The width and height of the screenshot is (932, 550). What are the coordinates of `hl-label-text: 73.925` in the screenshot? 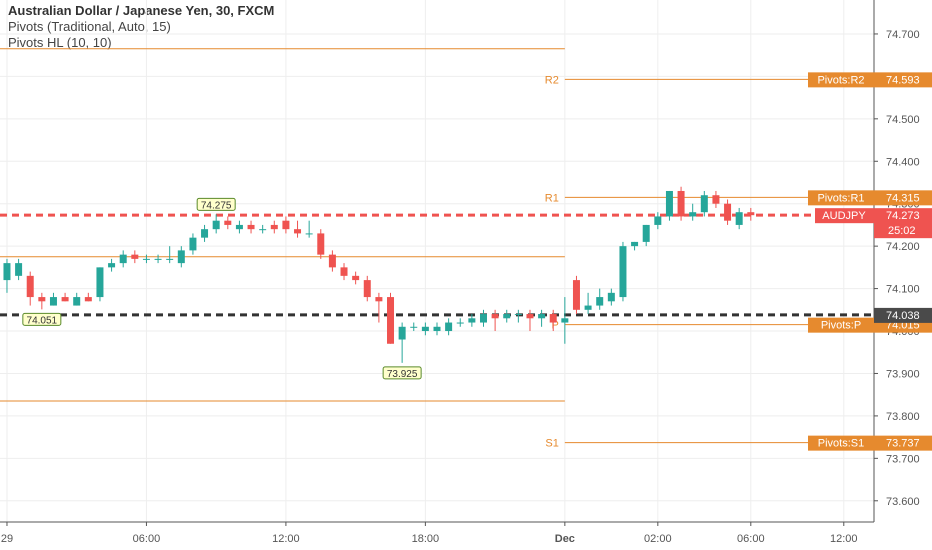 It's located at (402, 374).